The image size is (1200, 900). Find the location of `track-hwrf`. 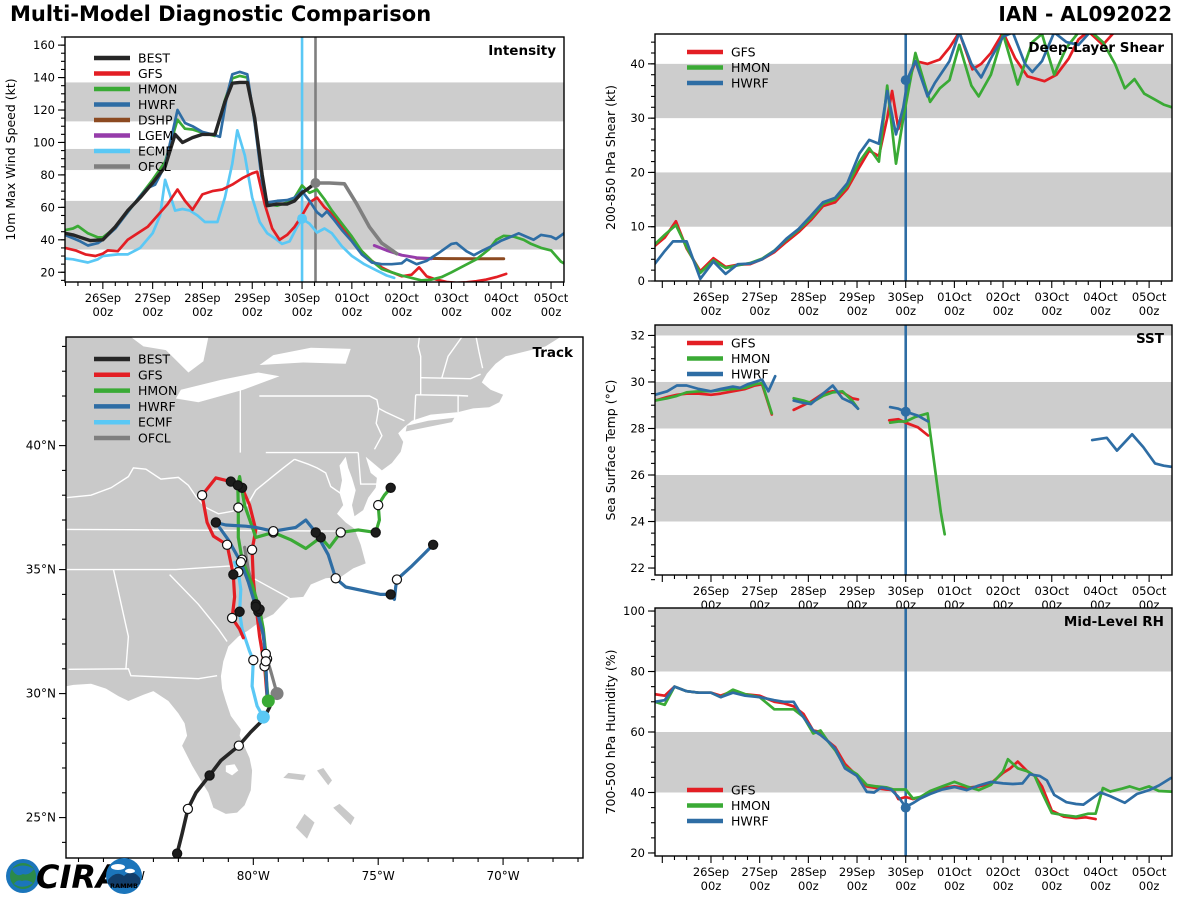

track-hwrf is located at coordinates (324, 608).